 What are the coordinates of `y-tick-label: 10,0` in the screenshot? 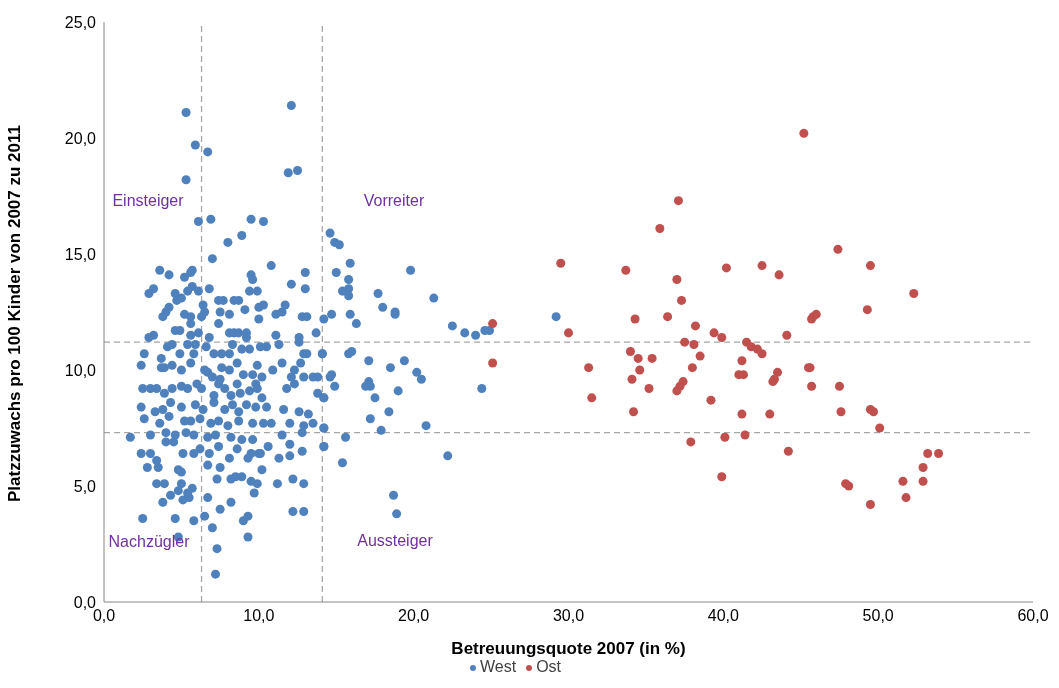 It's located at (80, 370).